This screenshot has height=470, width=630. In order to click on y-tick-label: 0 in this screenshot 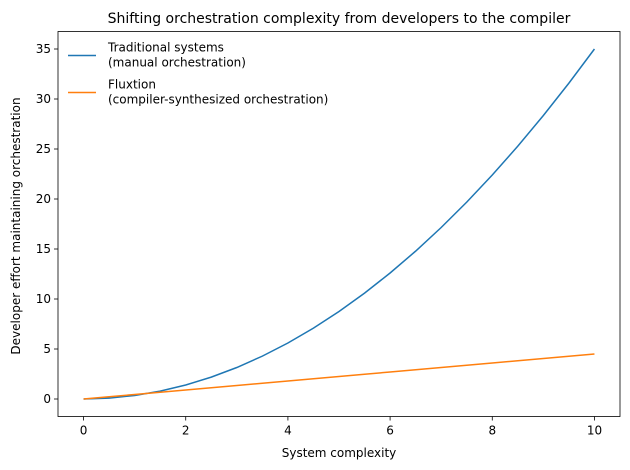, I will do `click(47, 399)`.